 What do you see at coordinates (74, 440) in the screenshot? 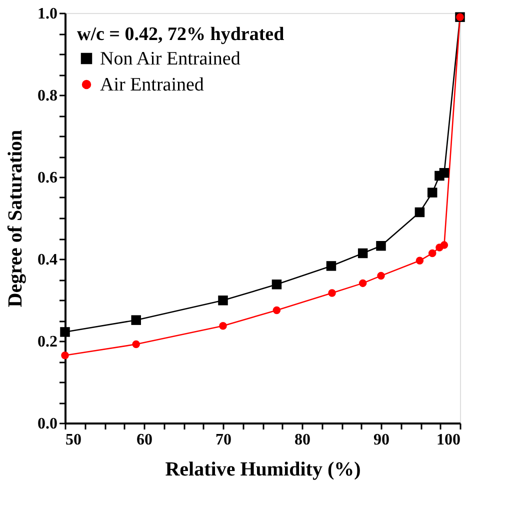
I see `x-tick-label: 50` at bounding box center [74, 440].